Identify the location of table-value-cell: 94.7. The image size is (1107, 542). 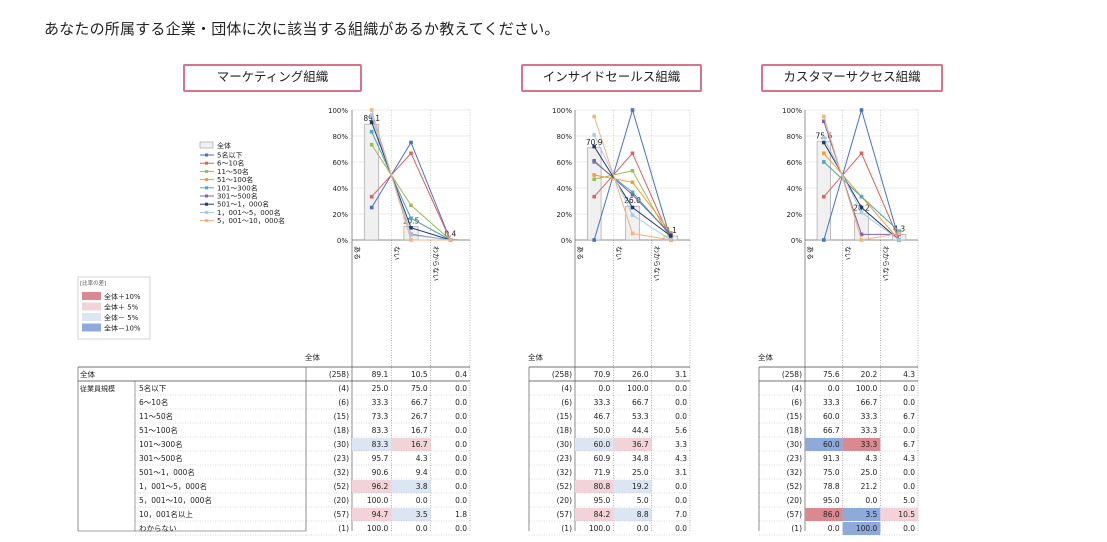
(380, 514).